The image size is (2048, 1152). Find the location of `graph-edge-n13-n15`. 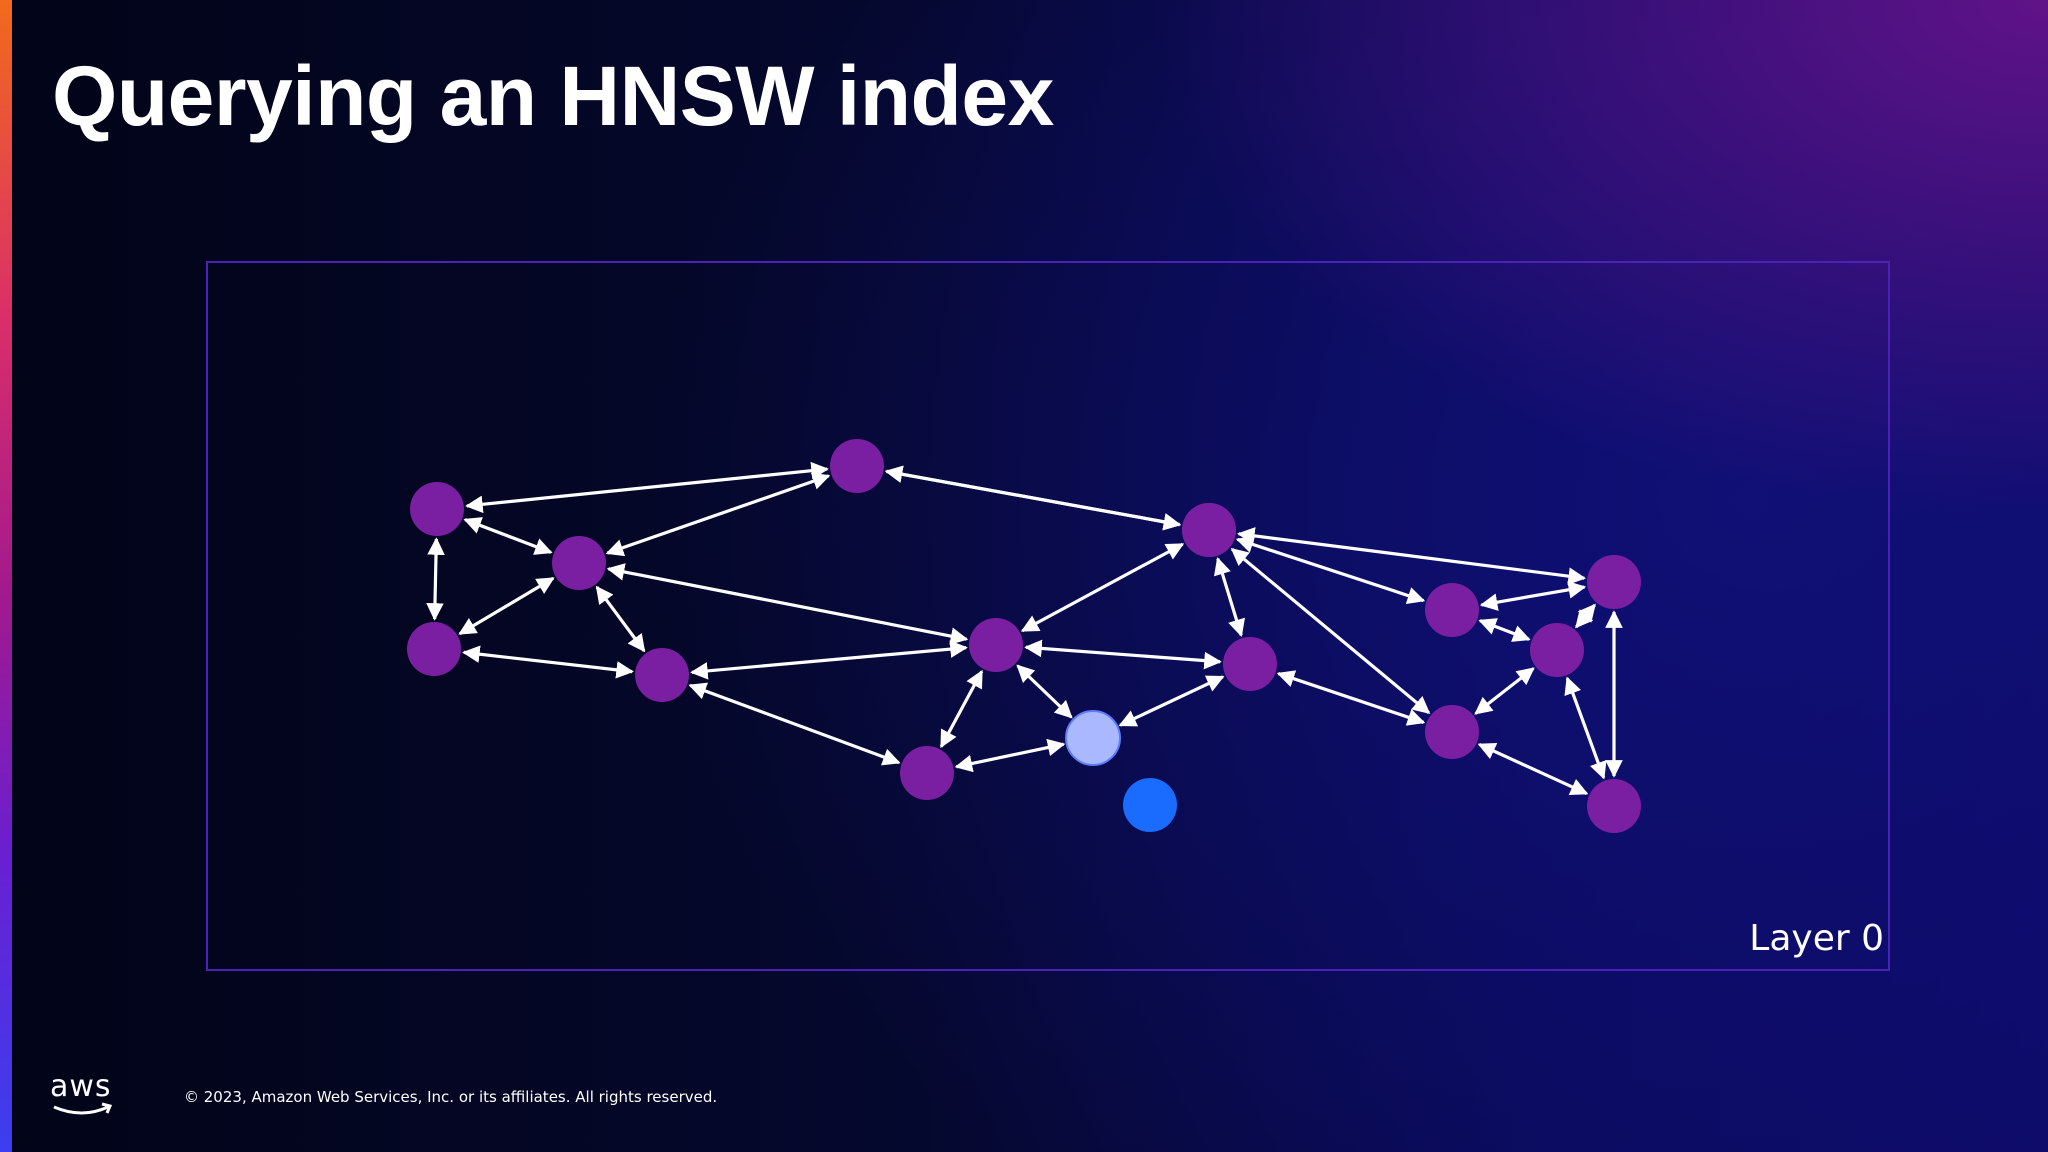

graph-edge-n13-n15 is located at coordinates (1585, 728).